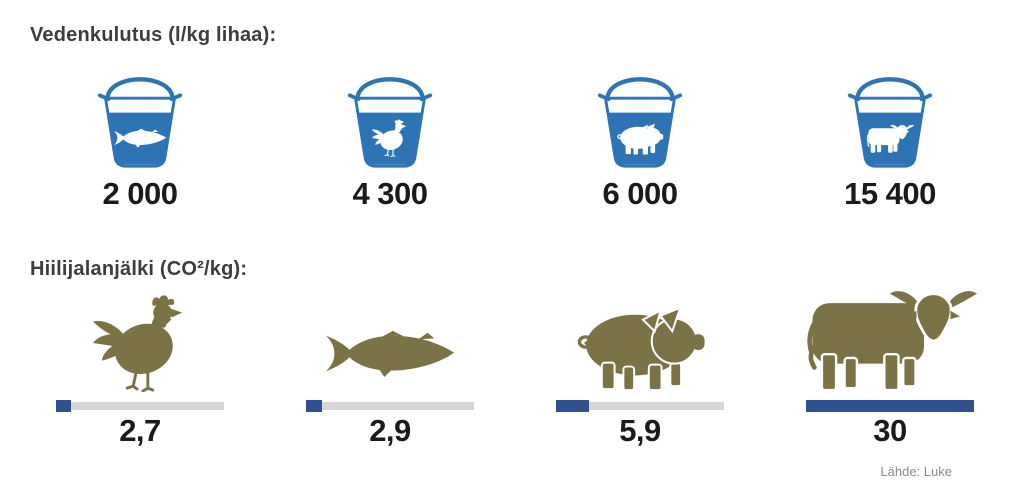 The image size is (1024, 503). Describe the element at coordinates (390, 430) in the screenshot. I see `carbon-value: 2,9` at that location.